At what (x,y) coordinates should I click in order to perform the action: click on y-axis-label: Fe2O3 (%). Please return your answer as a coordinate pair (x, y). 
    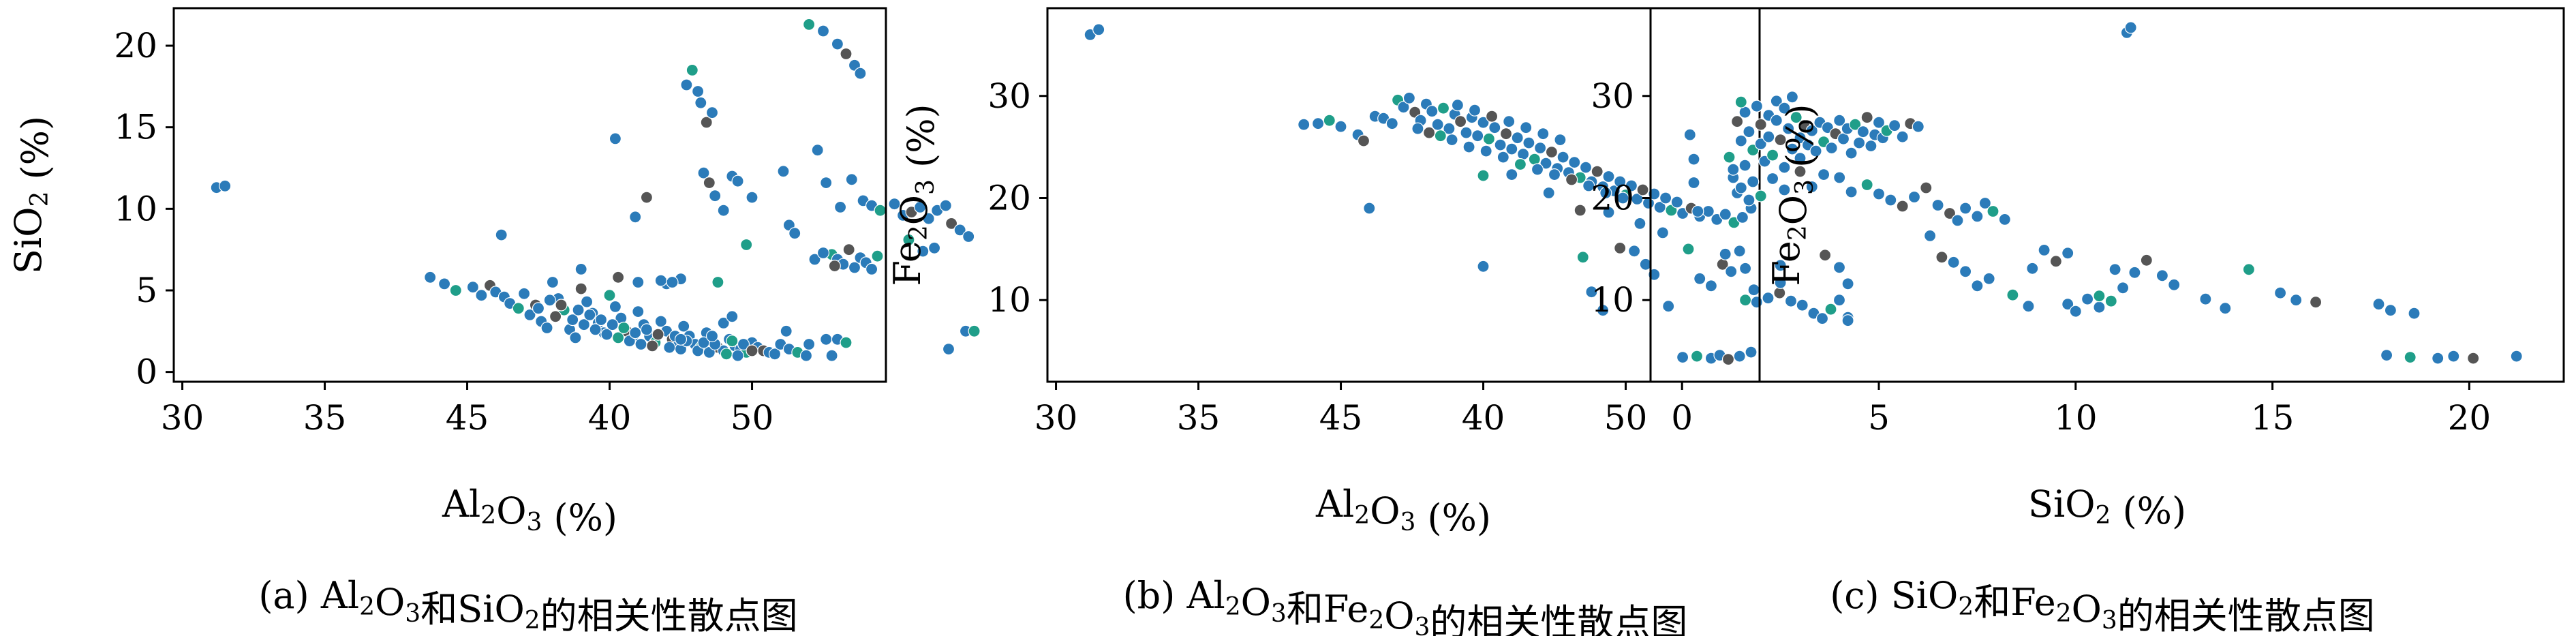
    Looking at the image, I should click on (914, 195).